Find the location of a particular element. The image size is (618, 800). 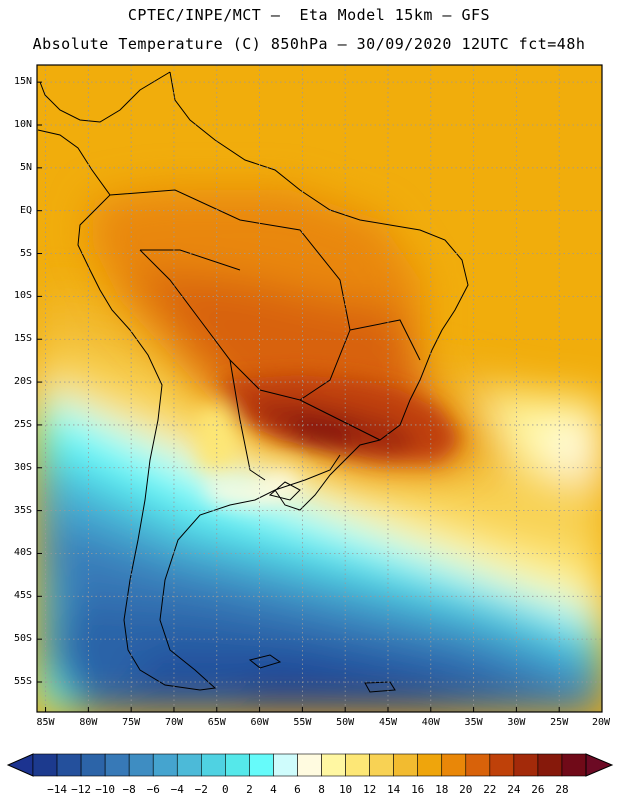

colorbar-label: 18 is located at coordinates (442, 789).